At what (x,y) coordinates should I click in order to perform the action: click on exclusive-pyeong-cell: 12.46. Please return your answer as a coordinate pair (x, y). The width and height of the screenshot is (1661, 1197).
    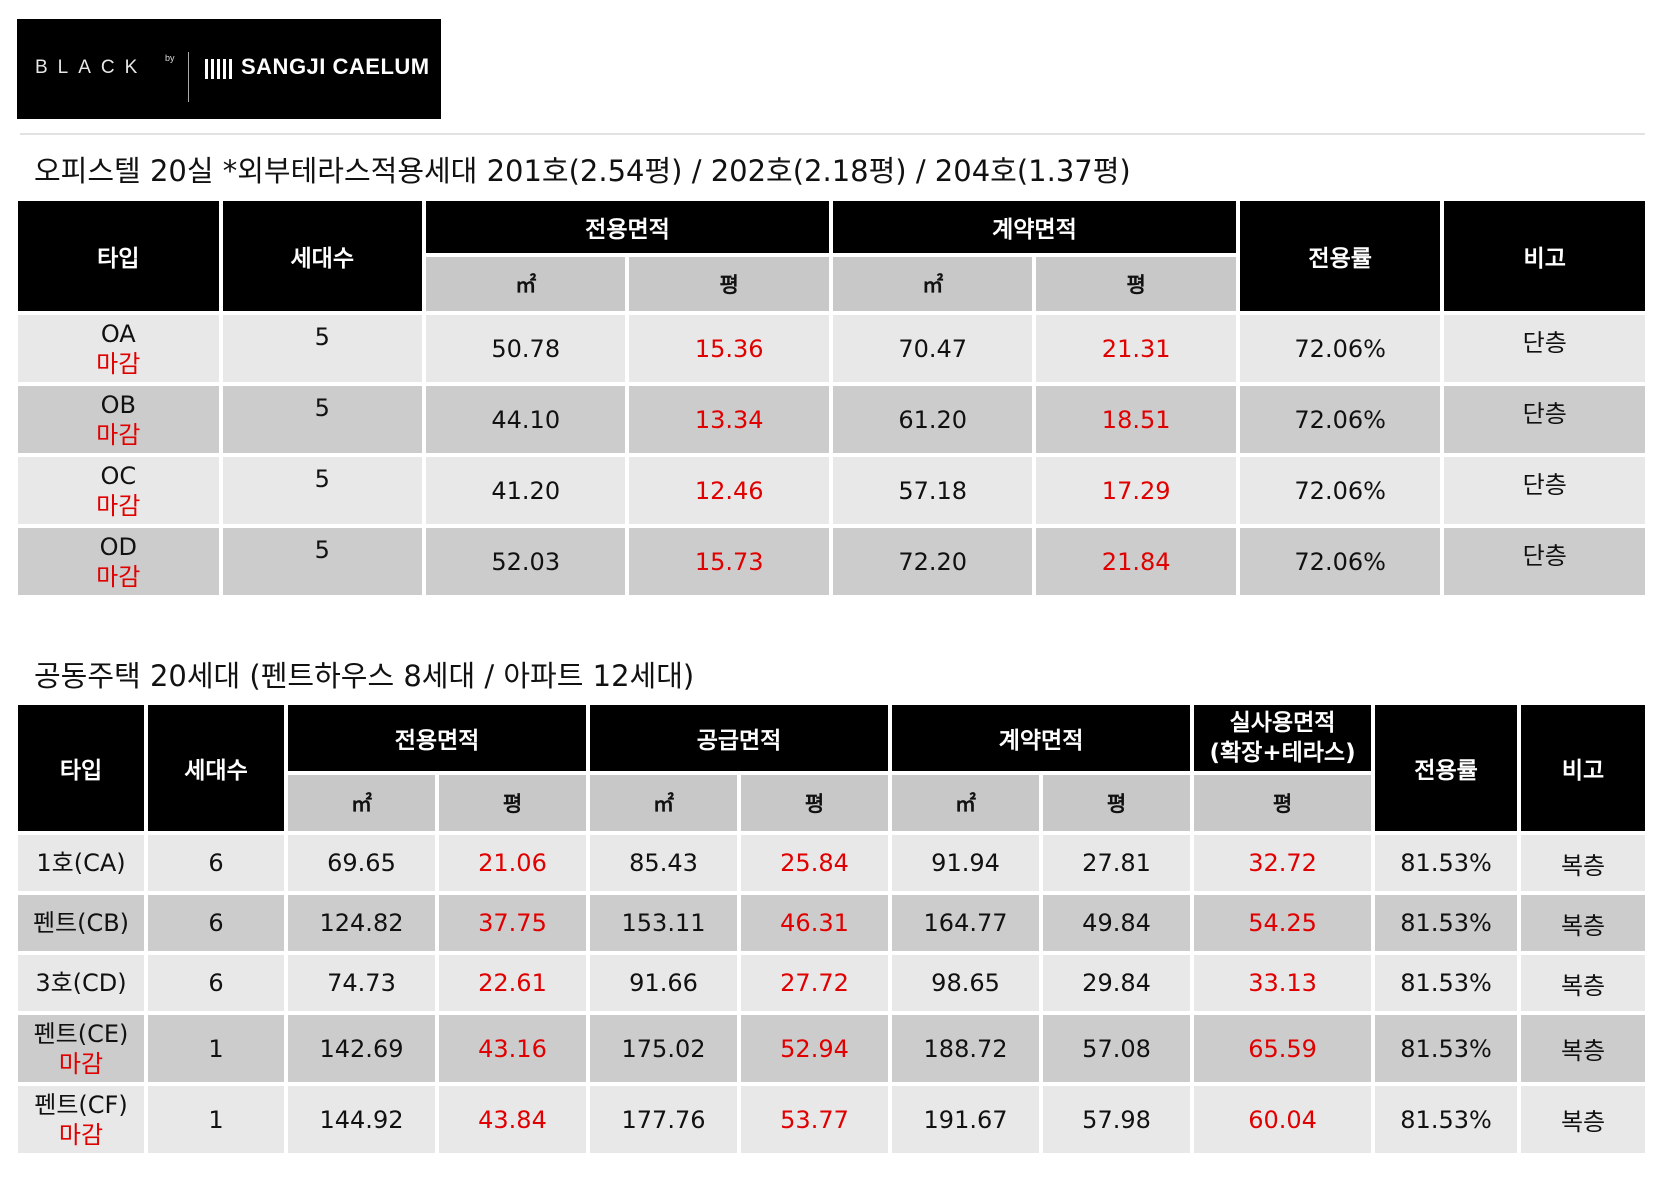
    Looking at the image, I should click on (729, 490).